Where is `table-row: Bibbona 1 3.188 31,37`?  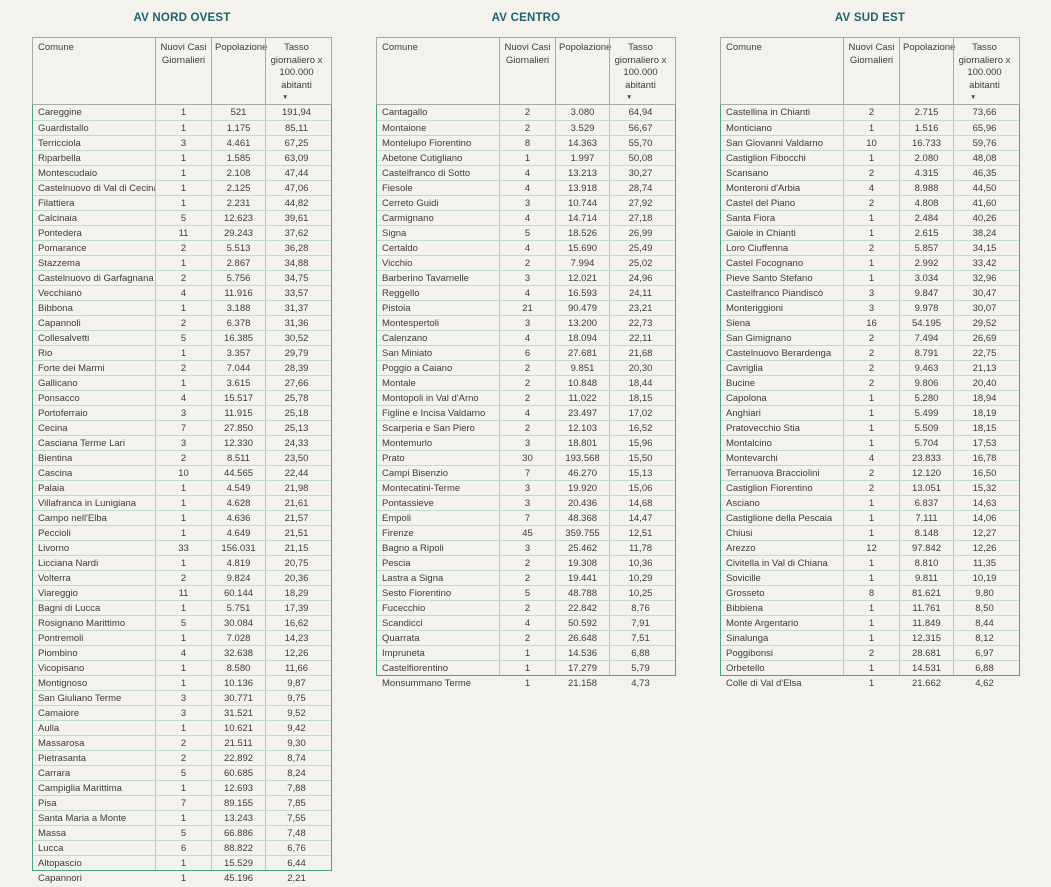
table-row: Bibbona 1 3.188 31,37 is located at coordinates (182, 308).